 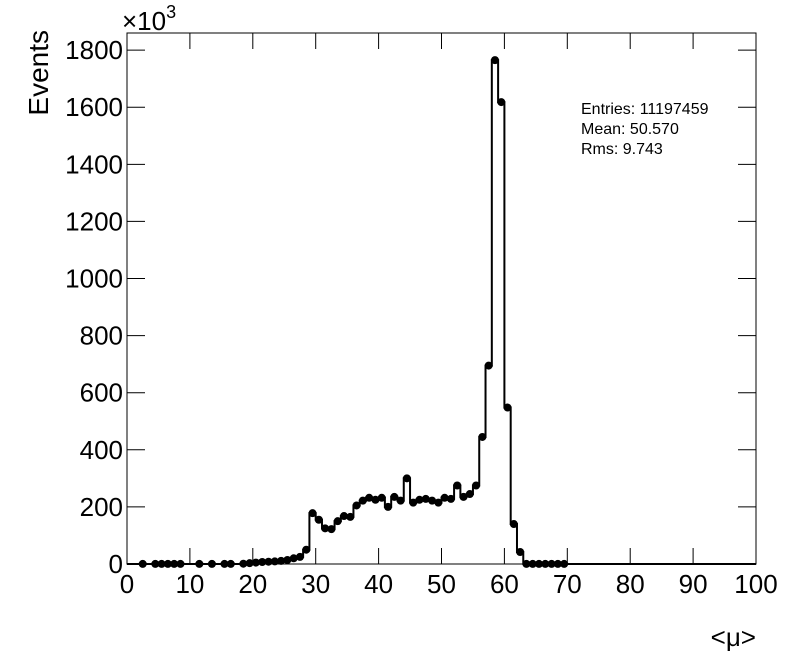 What do you see at coordinates (645, 109) in the screenshot?
I see `stats-line: Entries: 11197459` at bounding box center [645, 109].